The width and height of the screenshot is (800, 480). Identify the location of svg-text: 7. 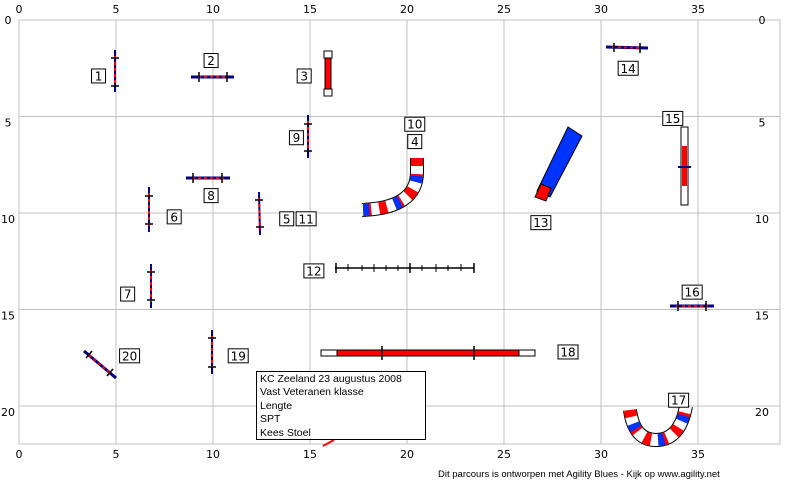
(128, 295).